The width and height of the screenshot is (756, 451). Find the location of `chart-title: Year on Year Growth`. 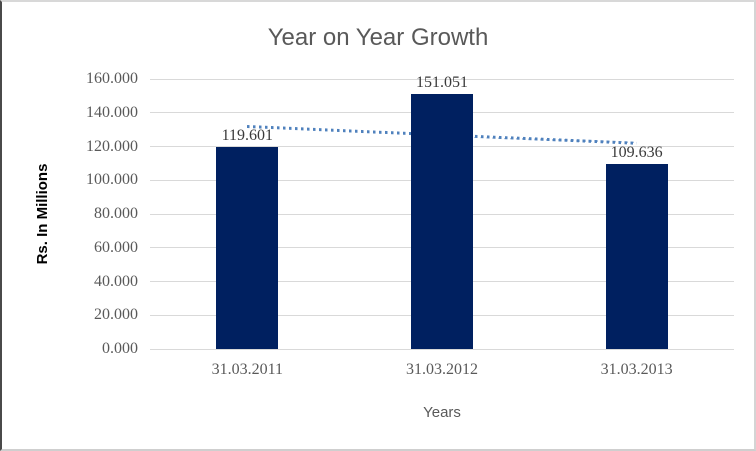

chart-title: Year on Year Growth is located at coordinates (378, 37).